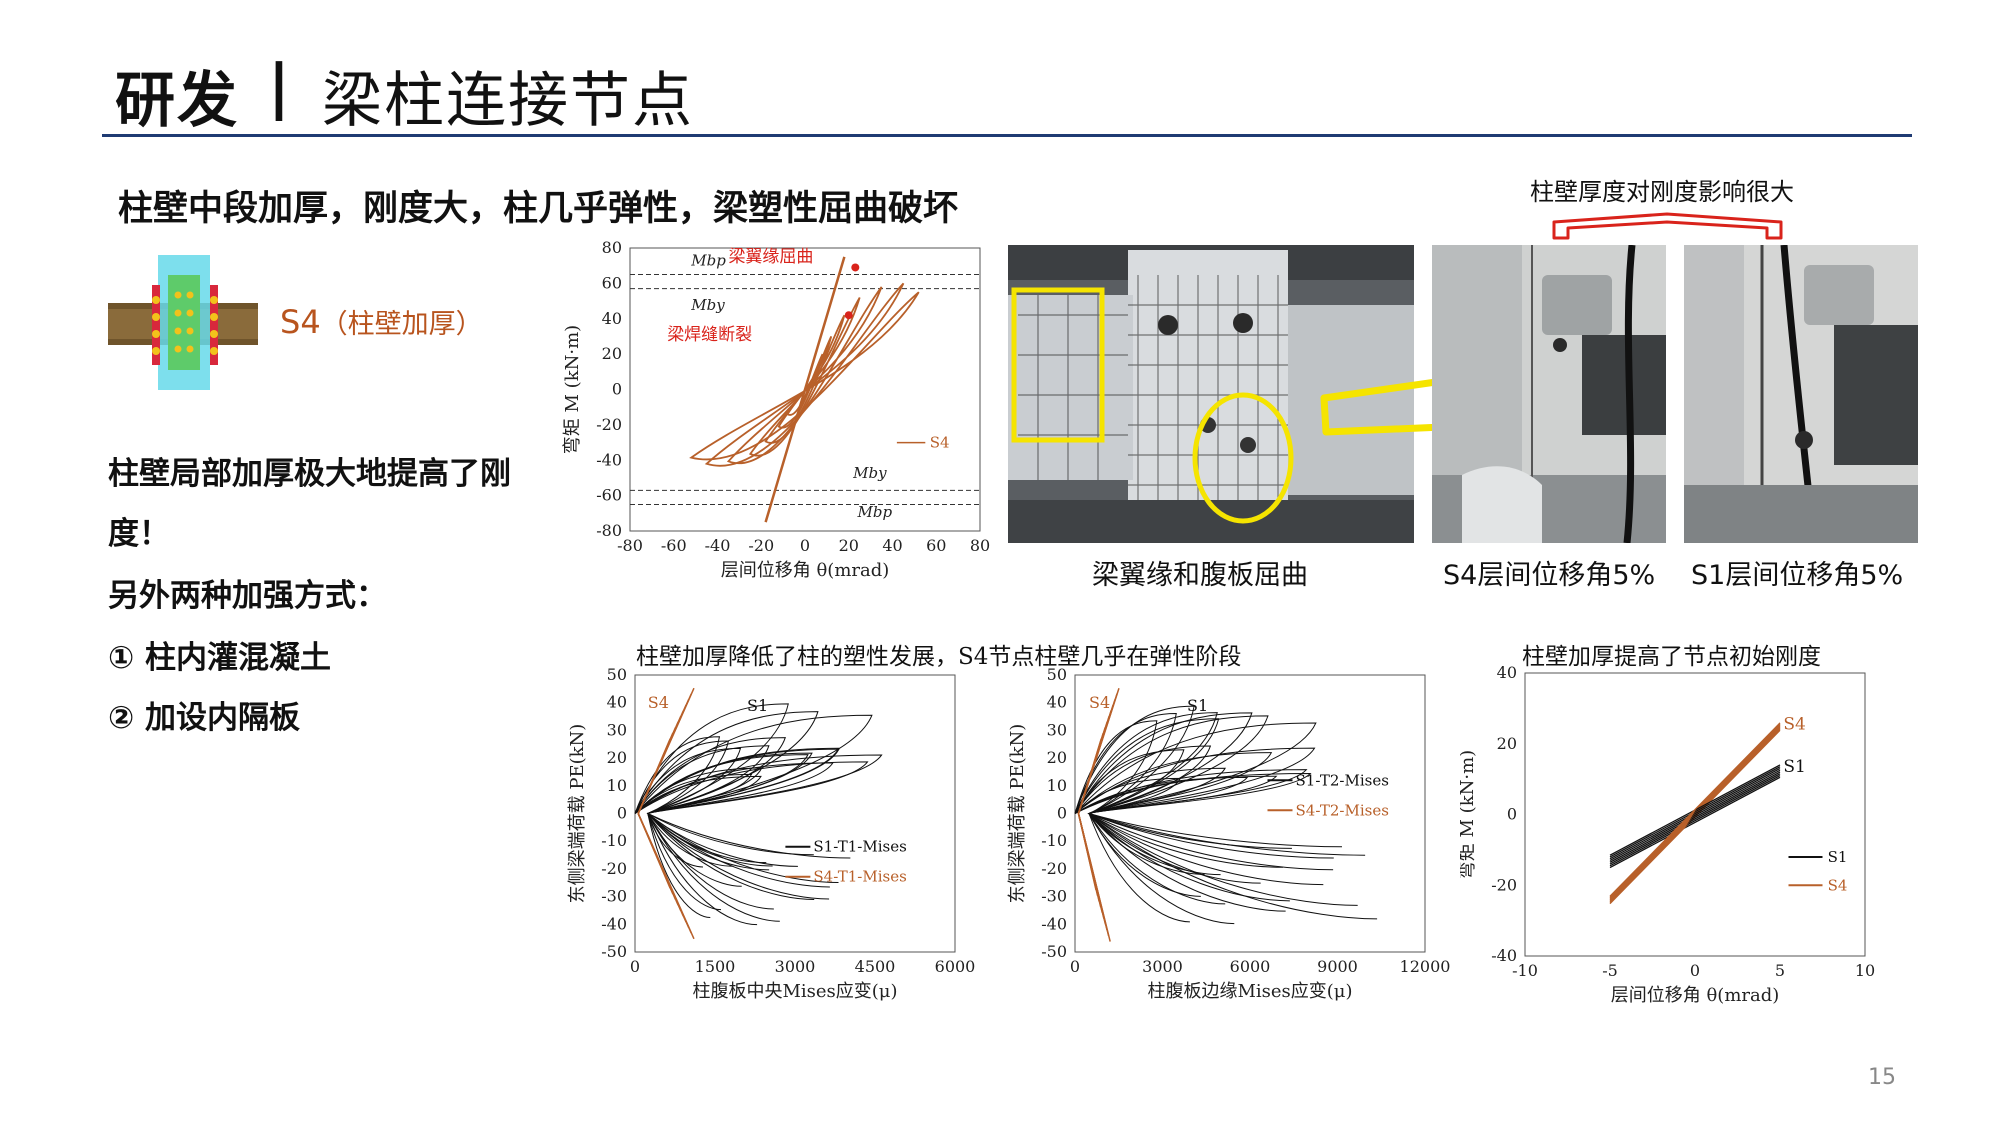  Describe the element at coordinates (1007, 135) in the screenshot. I see `title-divider` at that location.